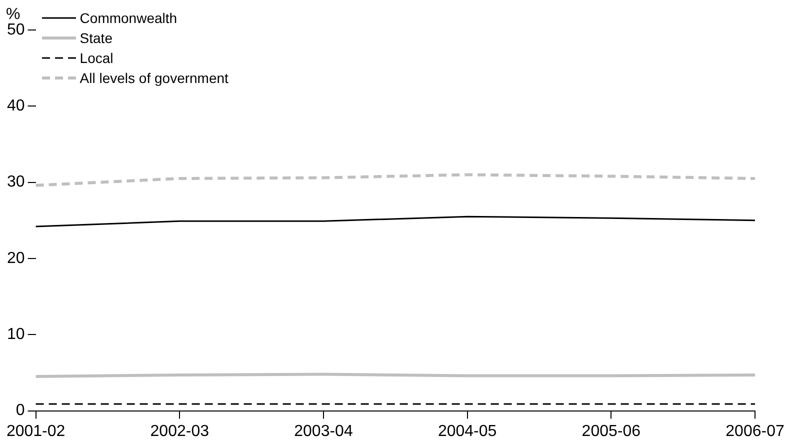 The height and width of the screenshot is (448, 795). Describe the element at coordinates (96, 38) in the screenshot. I see `legend-label: State` at that location.